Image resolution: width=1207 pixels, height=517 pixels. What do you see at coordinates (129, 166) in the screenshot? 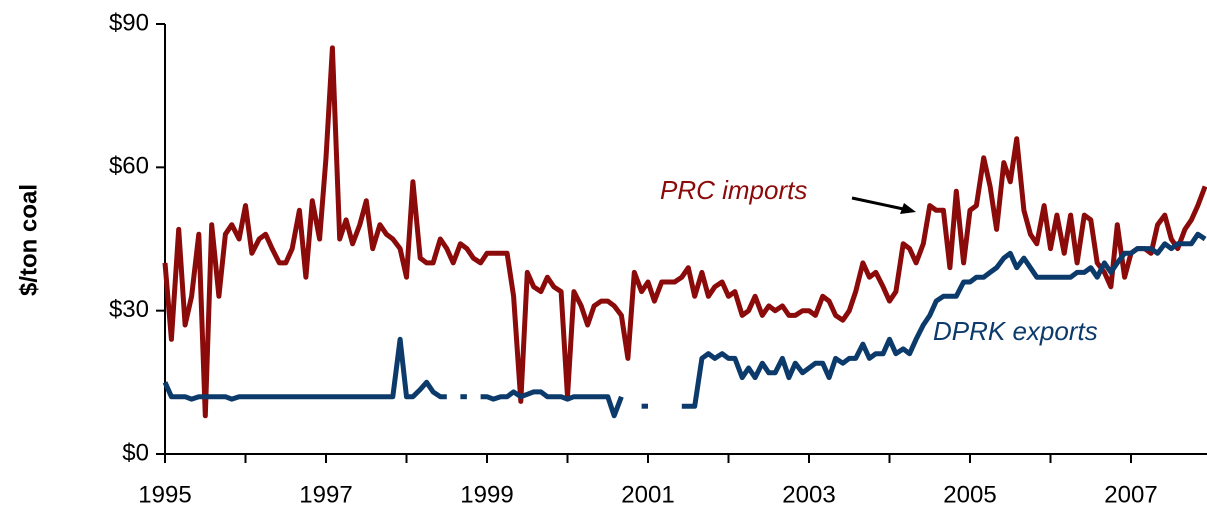
I see `y-tick-label: $60` at bounding box center [129, 166].